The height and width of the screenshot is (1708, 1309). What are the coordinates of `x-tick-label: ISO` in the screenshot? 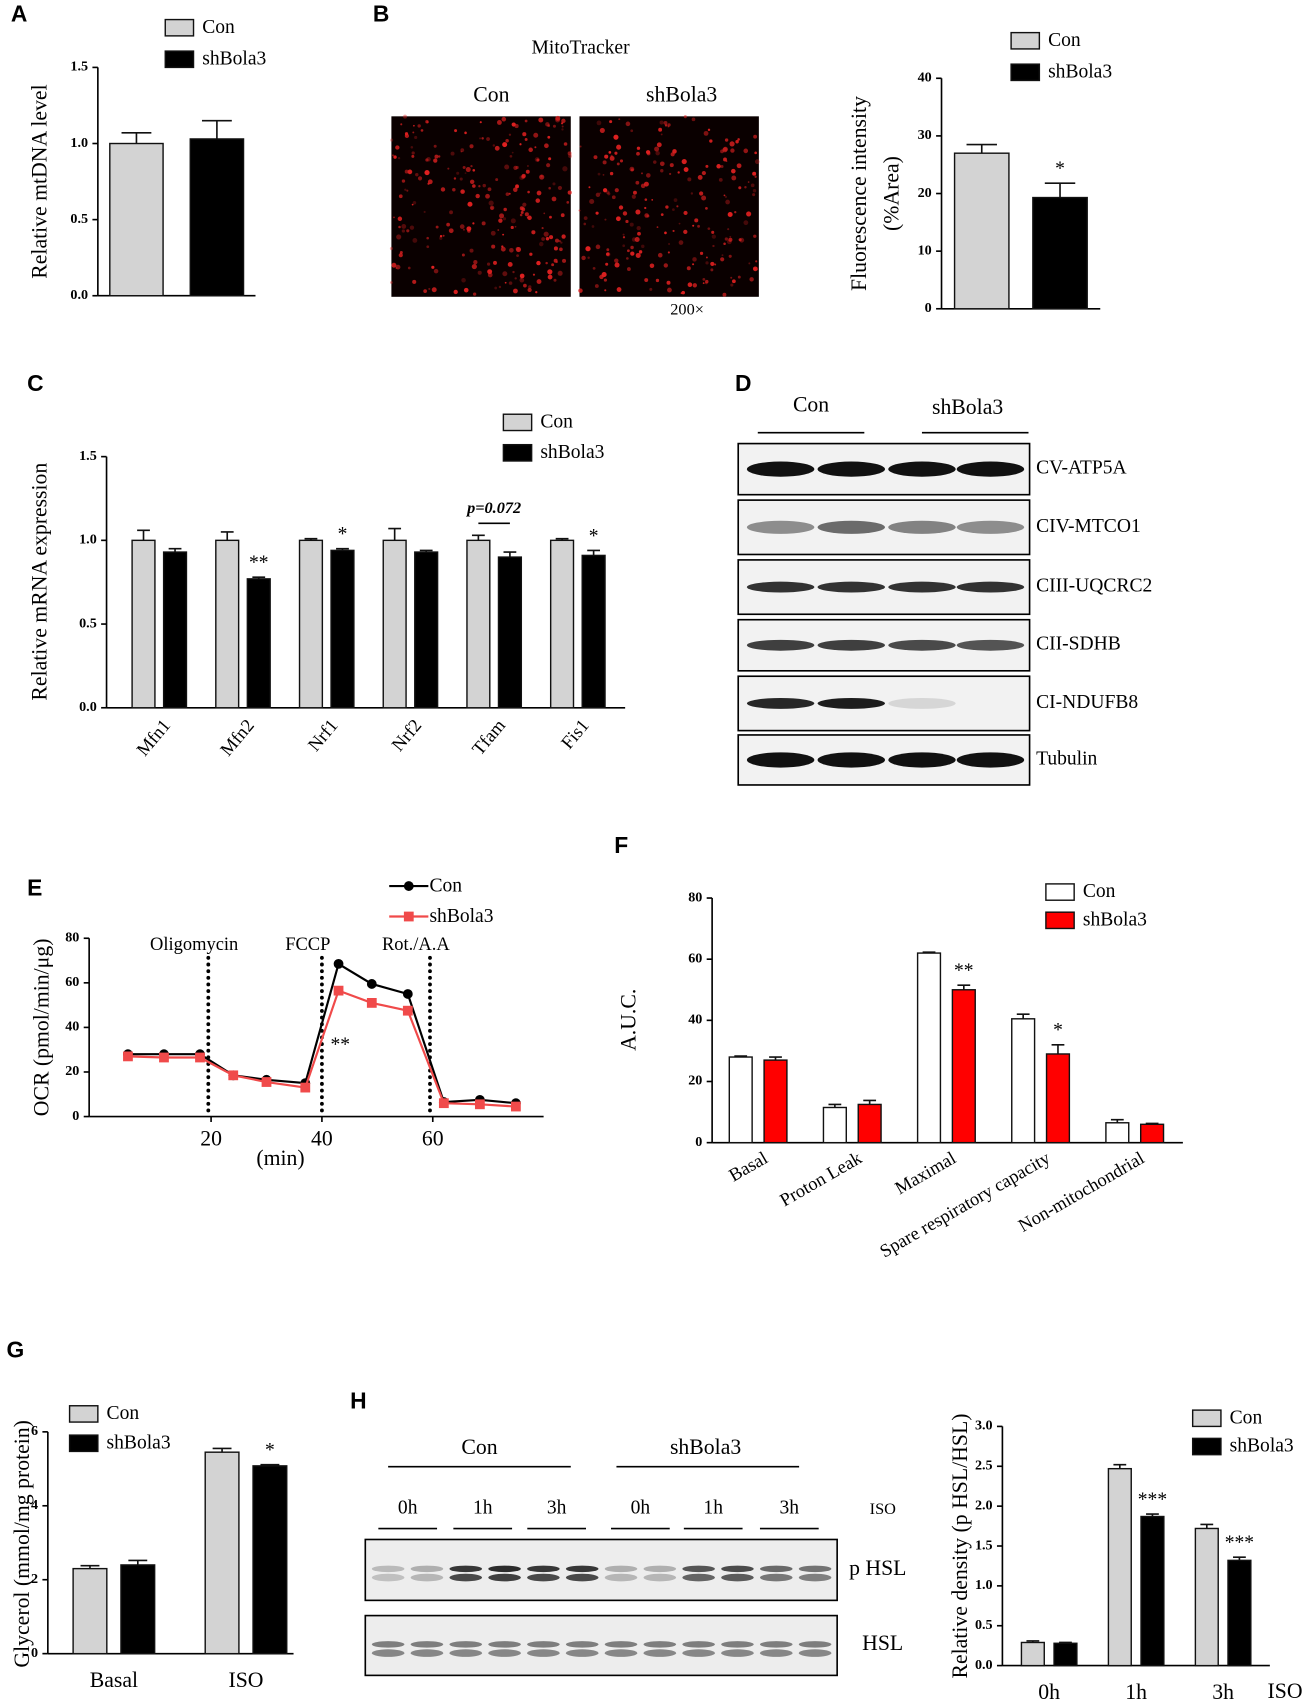 It's located at (245, 1680).